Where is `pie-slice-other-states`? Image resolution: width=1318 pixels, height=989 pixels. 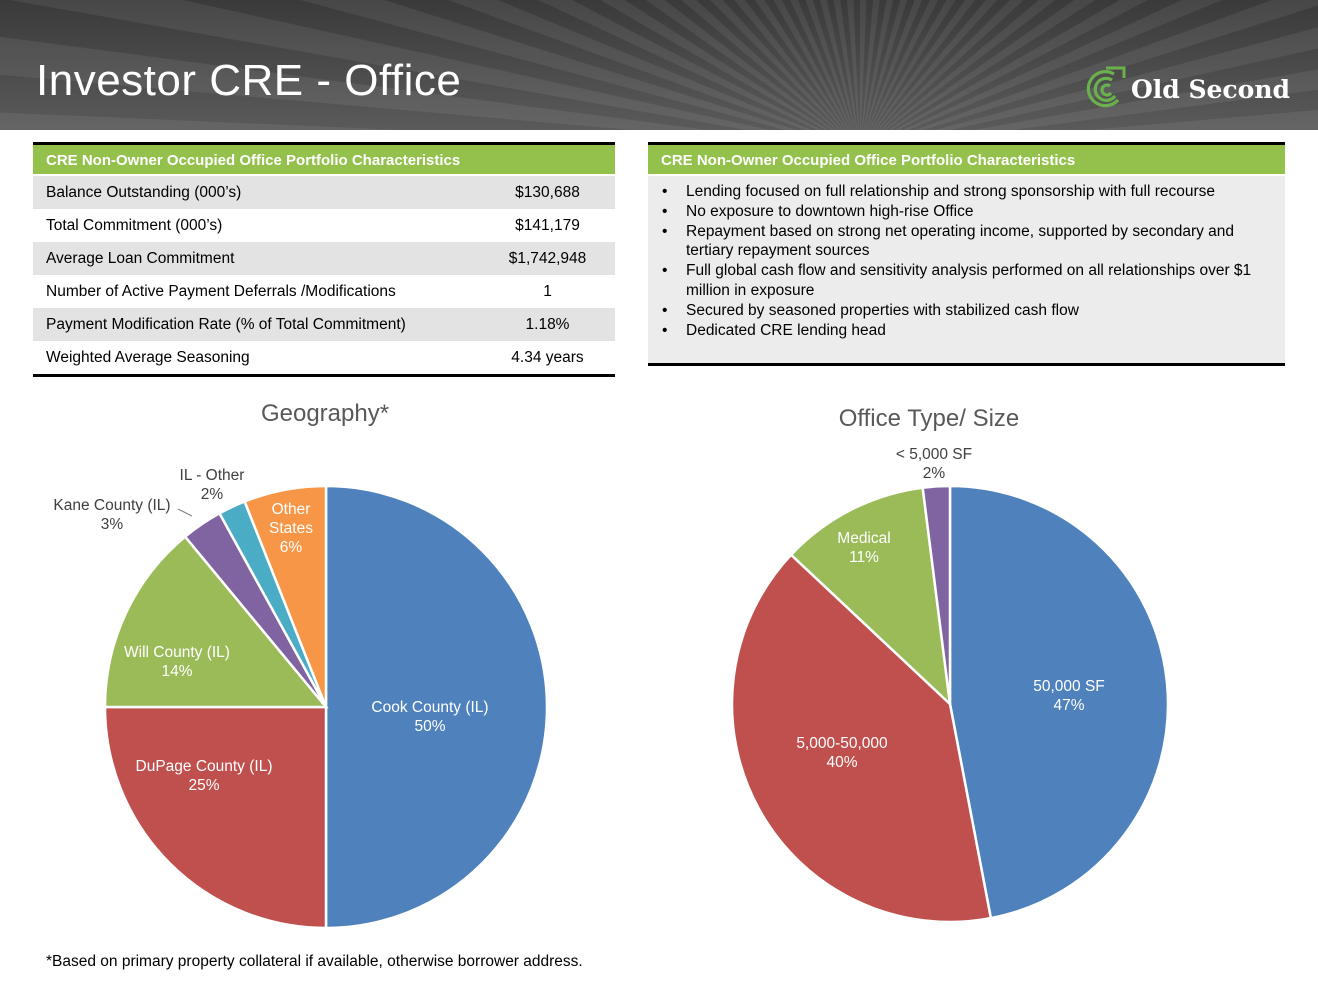 pie-slice-other-states is located at coordinates (285, 596).